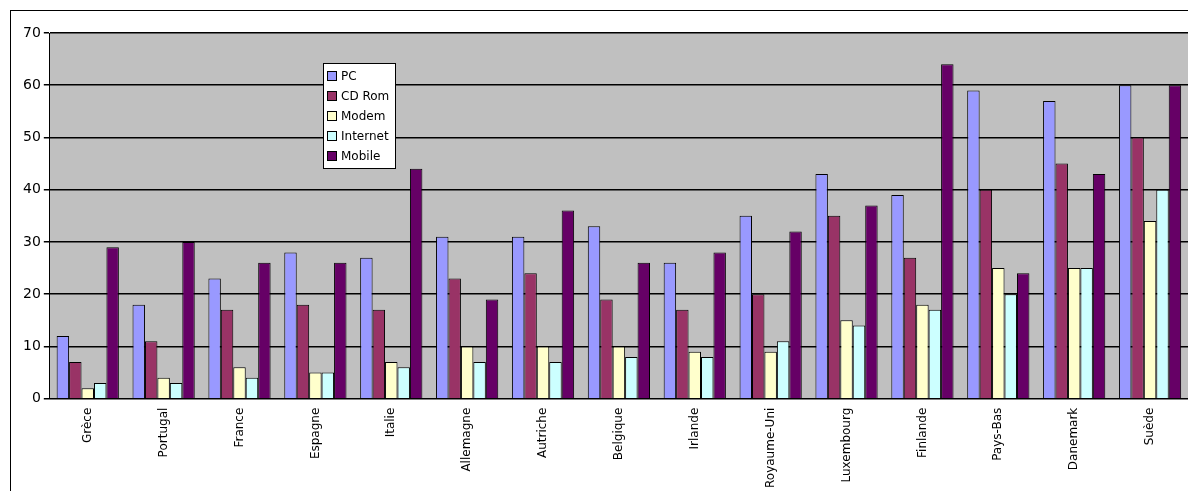 This screenshot has height=491, width=1188. Describe the element at coordinates (997, 434) in the screenshot. I see `x-tick-label: Pays-Bas` at that location.